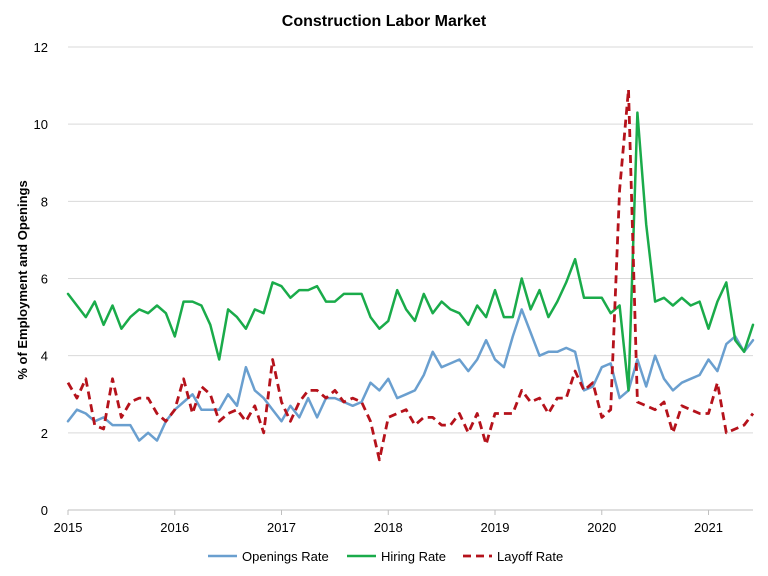 This screenshot has height=576, width=768. What do you see at coordinates (281, 527) in the screenshot?
I see `x-tick-label: 2017` at bounding box center [281, 527].